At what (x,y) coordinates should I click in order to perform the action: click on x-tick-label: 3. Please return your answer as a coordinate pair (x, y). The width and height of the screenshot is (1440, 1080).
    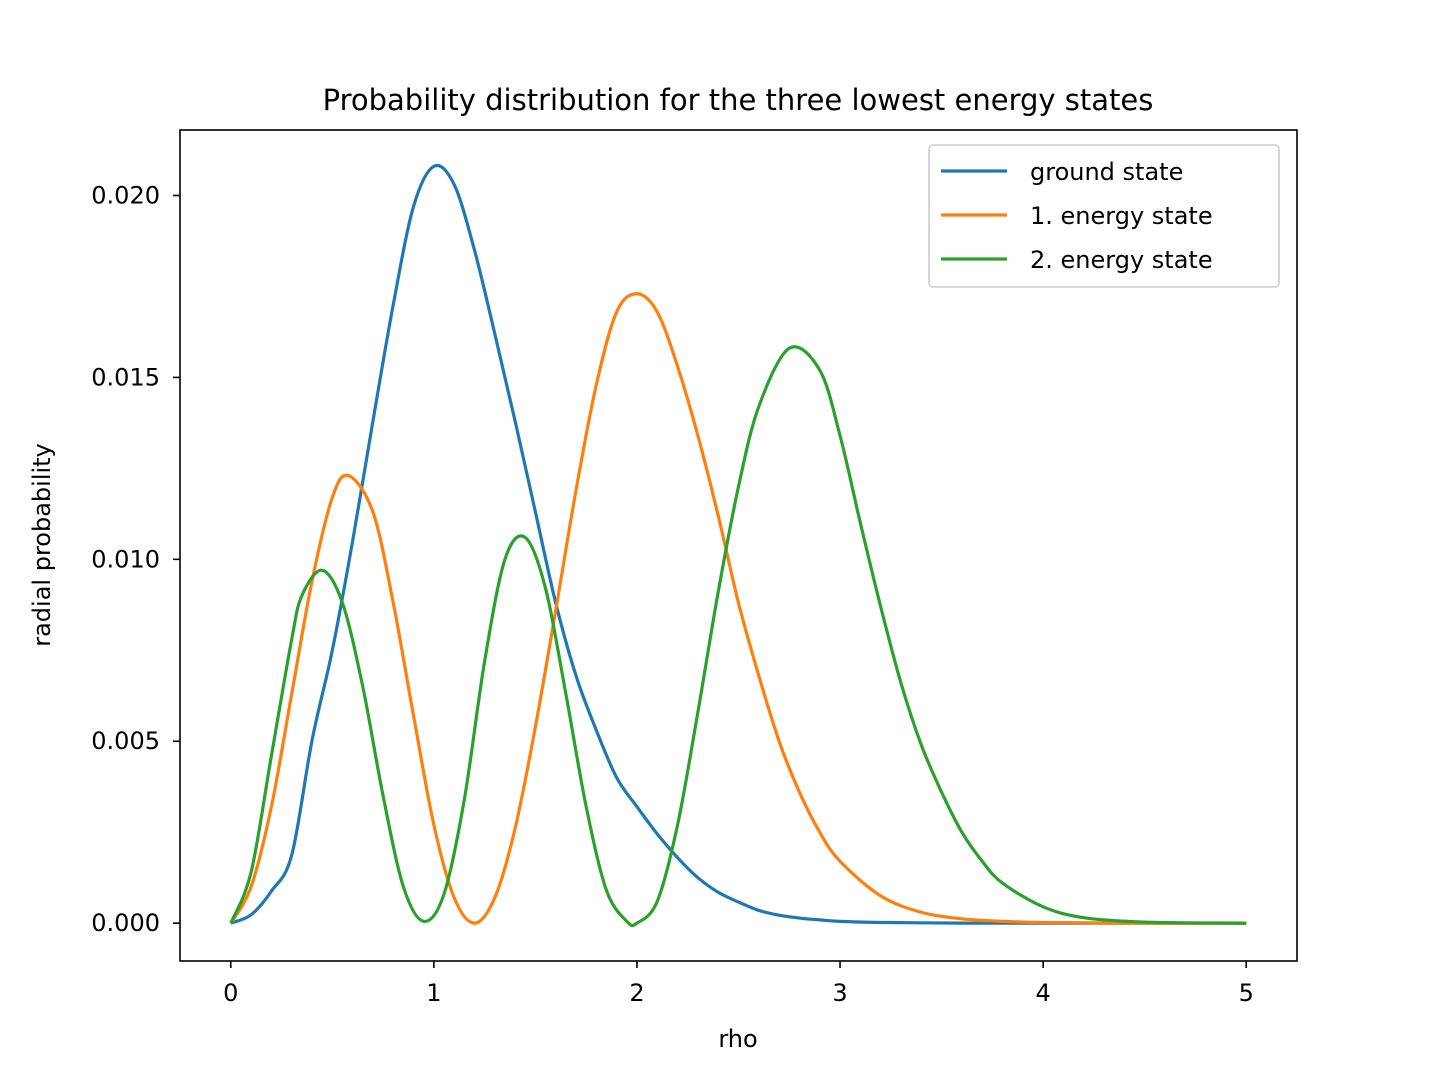
    Looking at the image, I should click on (839, 993).